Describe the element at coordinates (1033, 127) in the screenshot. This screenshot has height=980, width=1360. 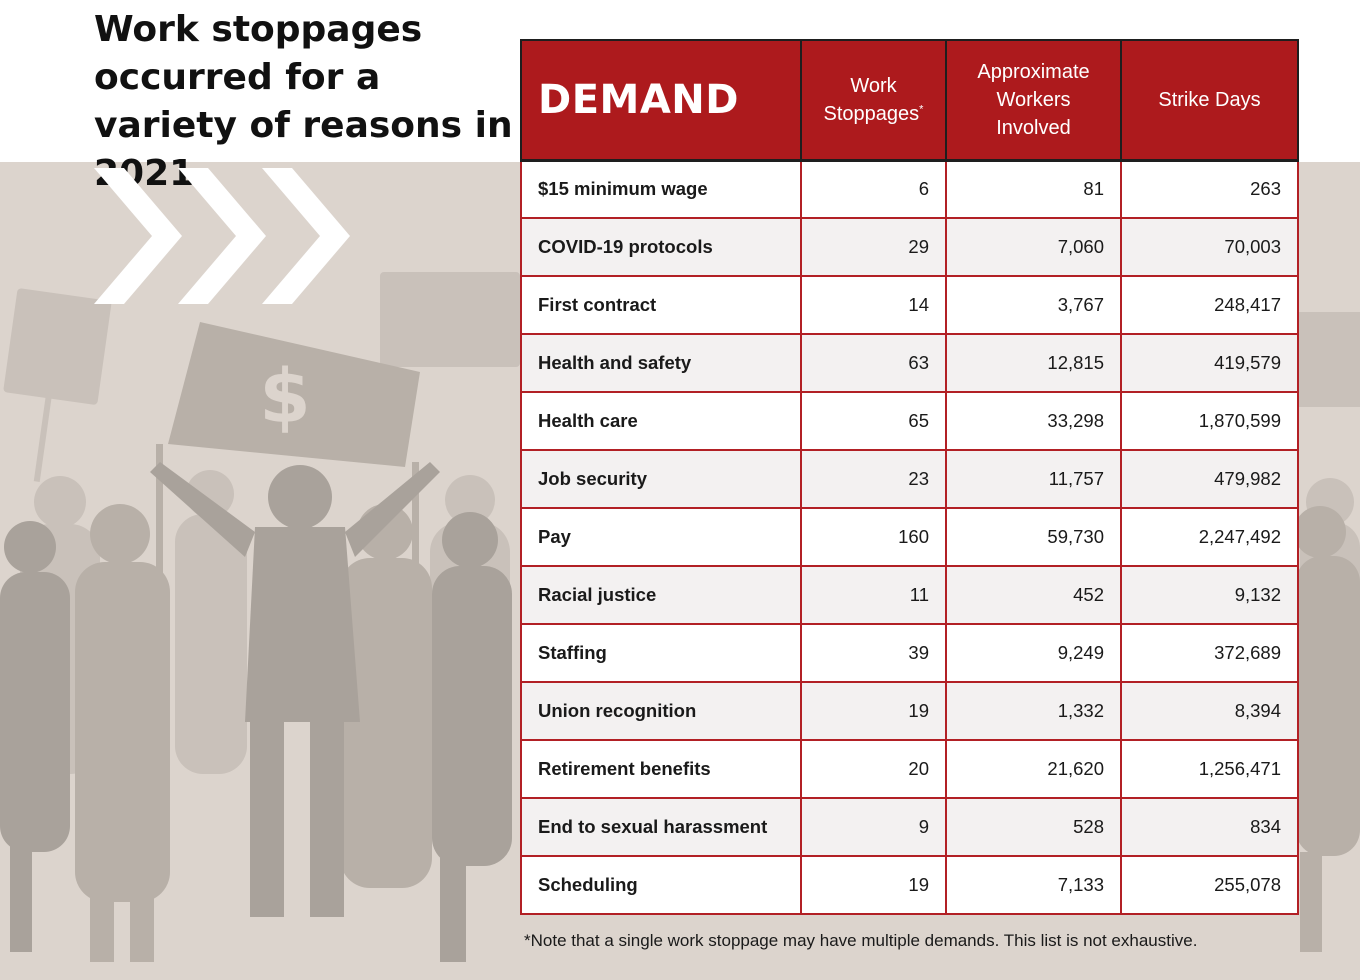
I see `header-workers-line-3: Involved` at that location.